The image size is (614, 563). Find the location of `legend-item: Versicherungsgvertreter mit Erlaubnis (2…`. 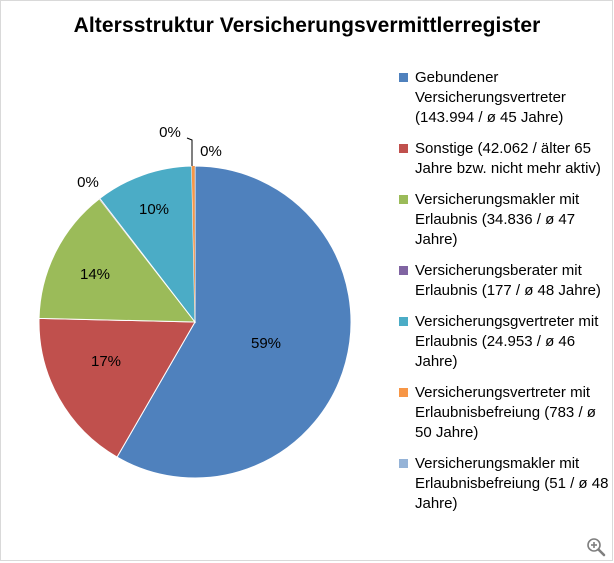

legend-item: Versicherungsgvertreter mit Erlaubnis (2… is located at coordinates (503, 342).